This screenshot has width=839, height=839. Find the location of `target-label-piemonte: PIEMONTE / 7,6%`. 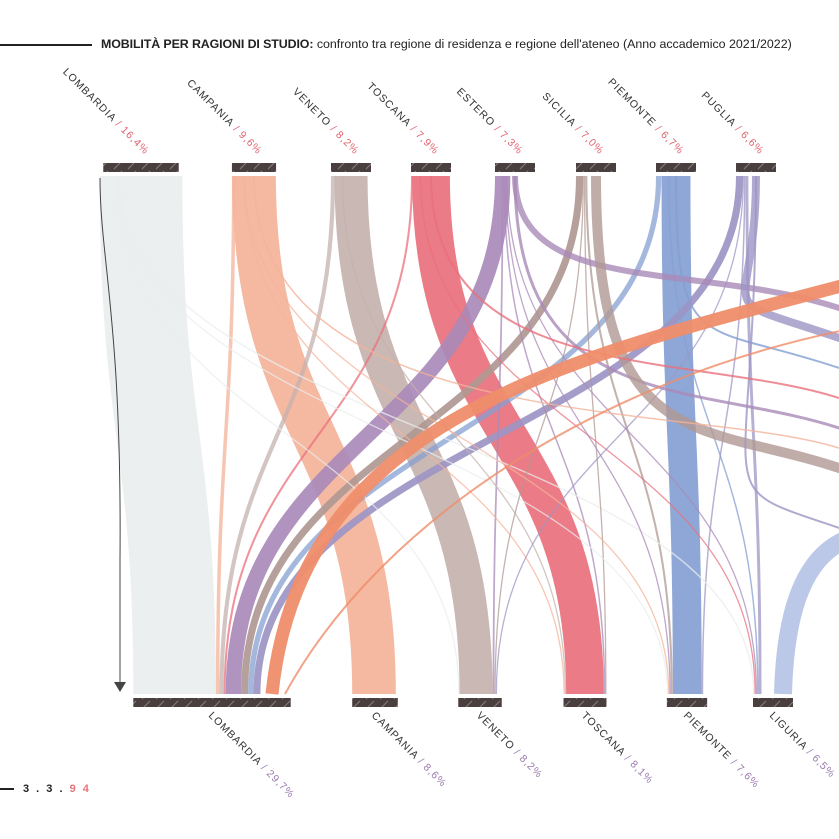

target-label-piemonte: PIEMONTE / 7,6% is located at coordinates (721, 750).